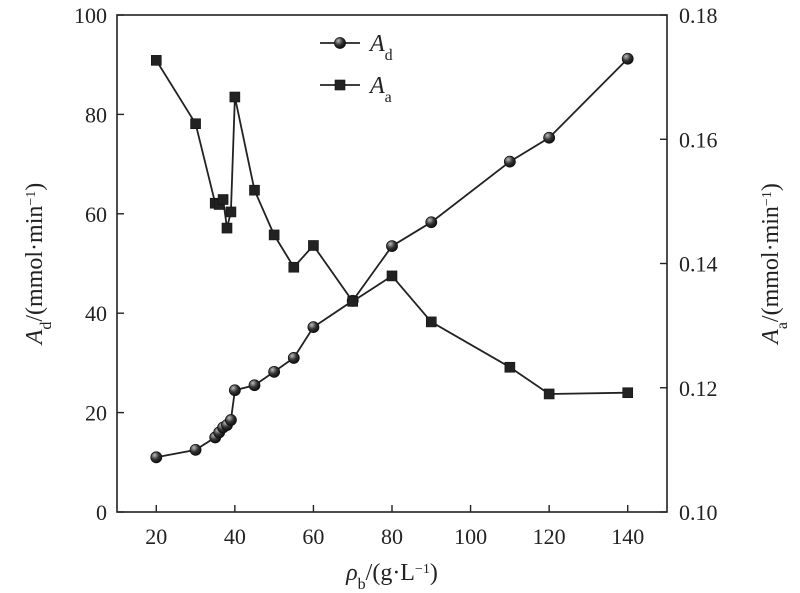 This screenshot has height=593, width=800. Describe the element at coordinates (380, 89) in the screenshot. I see `legend-label: Aa` at that location.